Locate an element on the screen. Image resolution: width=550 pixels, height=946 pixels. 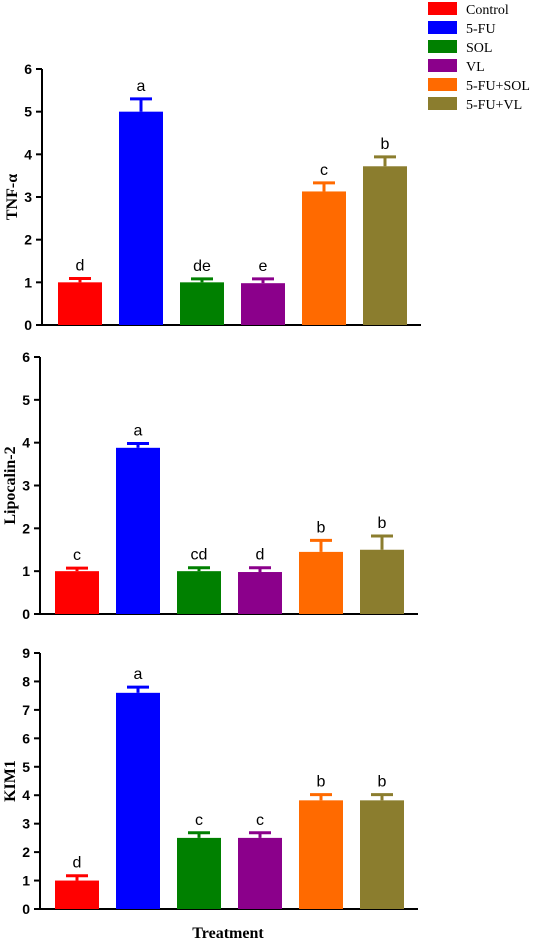
data-label-1-4: b is located at coordinates (321, 527).